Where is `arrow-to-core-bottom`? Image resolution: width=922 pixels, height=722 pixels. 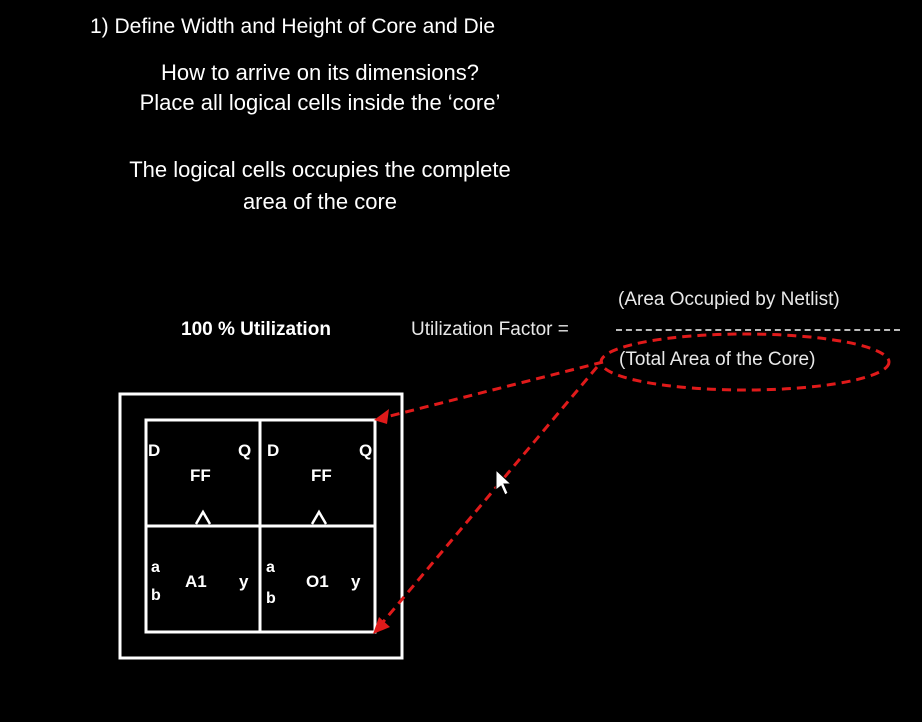 arrow-to-core-bottom is located at coordinates (487, 497).